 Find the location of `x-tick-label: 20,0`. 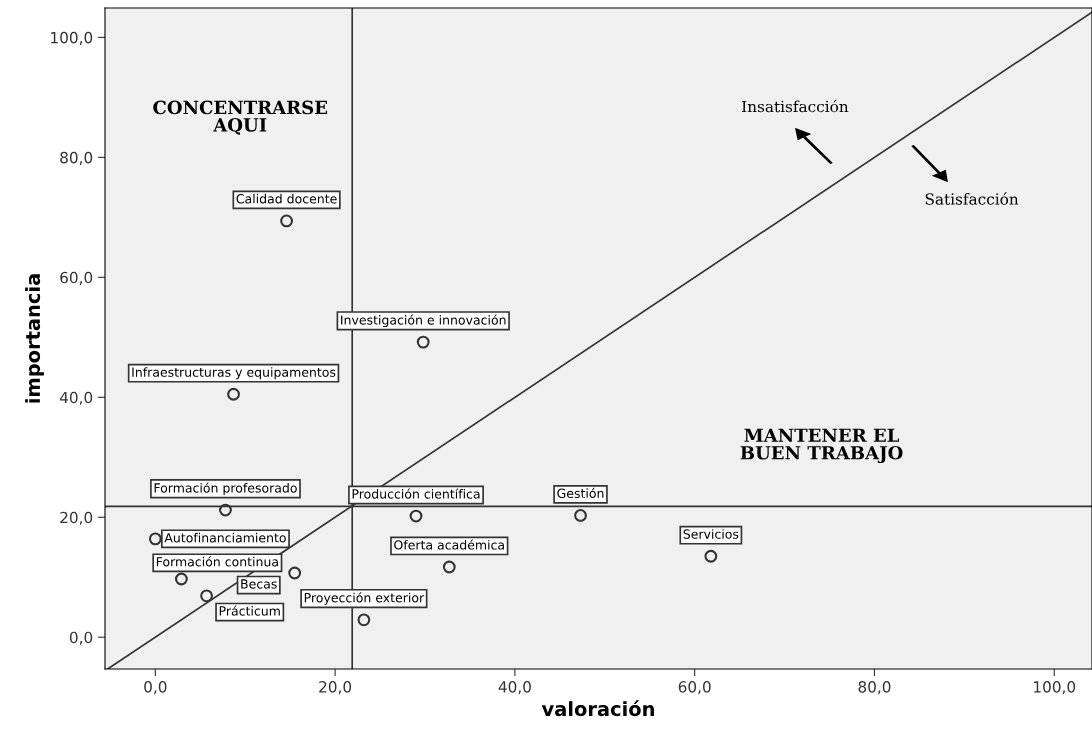

x-tick-label: 20,0 is located at coordinates (335, 688).